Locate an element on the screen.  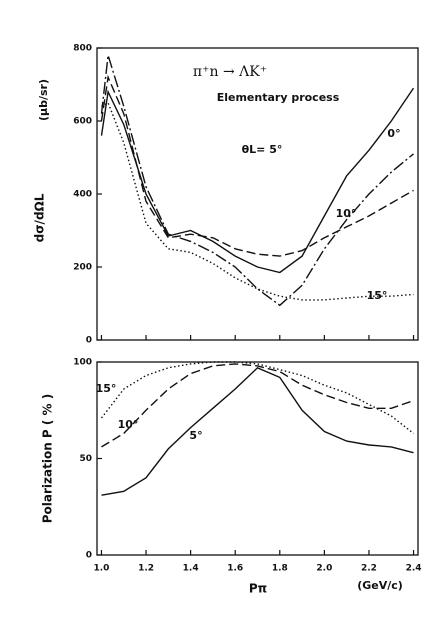
x-tick-label: 2.2 is located at coordinates (369, 569).